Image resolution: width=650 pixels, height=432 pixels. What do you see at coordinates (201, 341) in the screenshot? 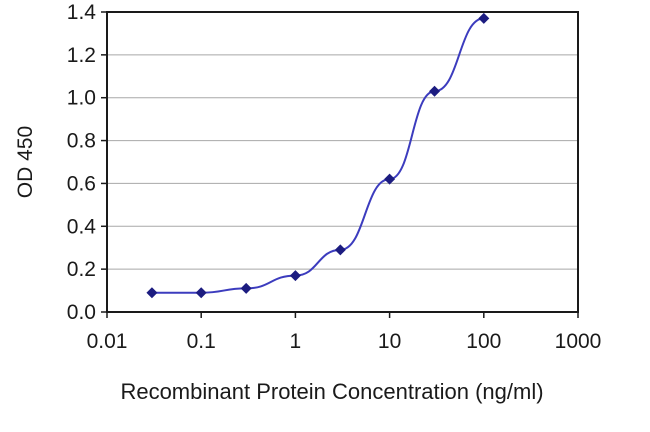
I see `x-tick-label: 0.1` at bounding box center [201, 341].